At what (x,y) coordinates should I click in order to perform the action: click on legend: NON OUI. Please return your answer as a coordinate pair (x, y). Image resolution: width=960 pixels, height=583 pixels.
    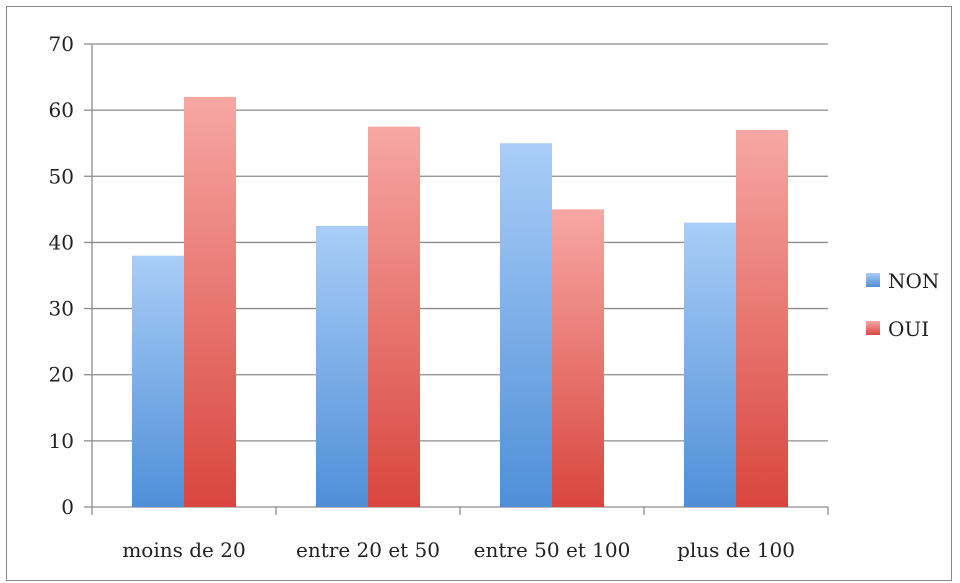
    Looking at the image, I should click on (902, 305).